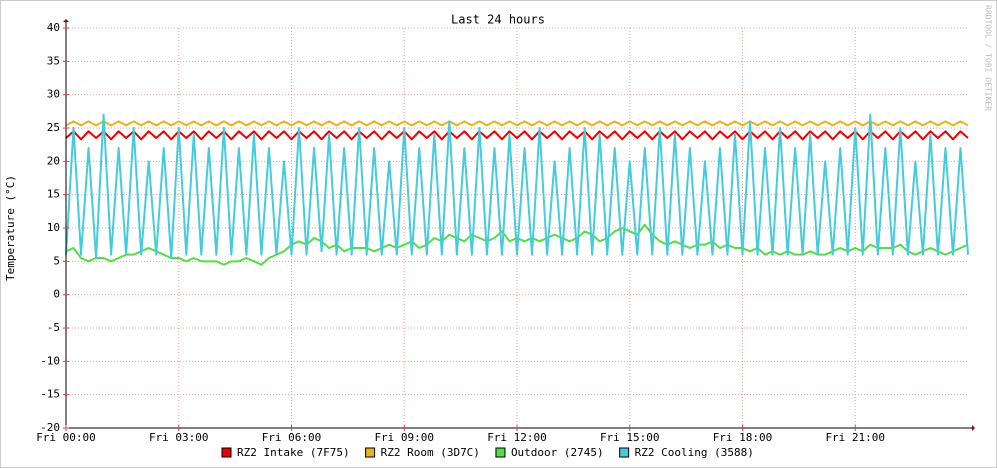  I want to click on y-tick-label: 20, so click(53, 160).